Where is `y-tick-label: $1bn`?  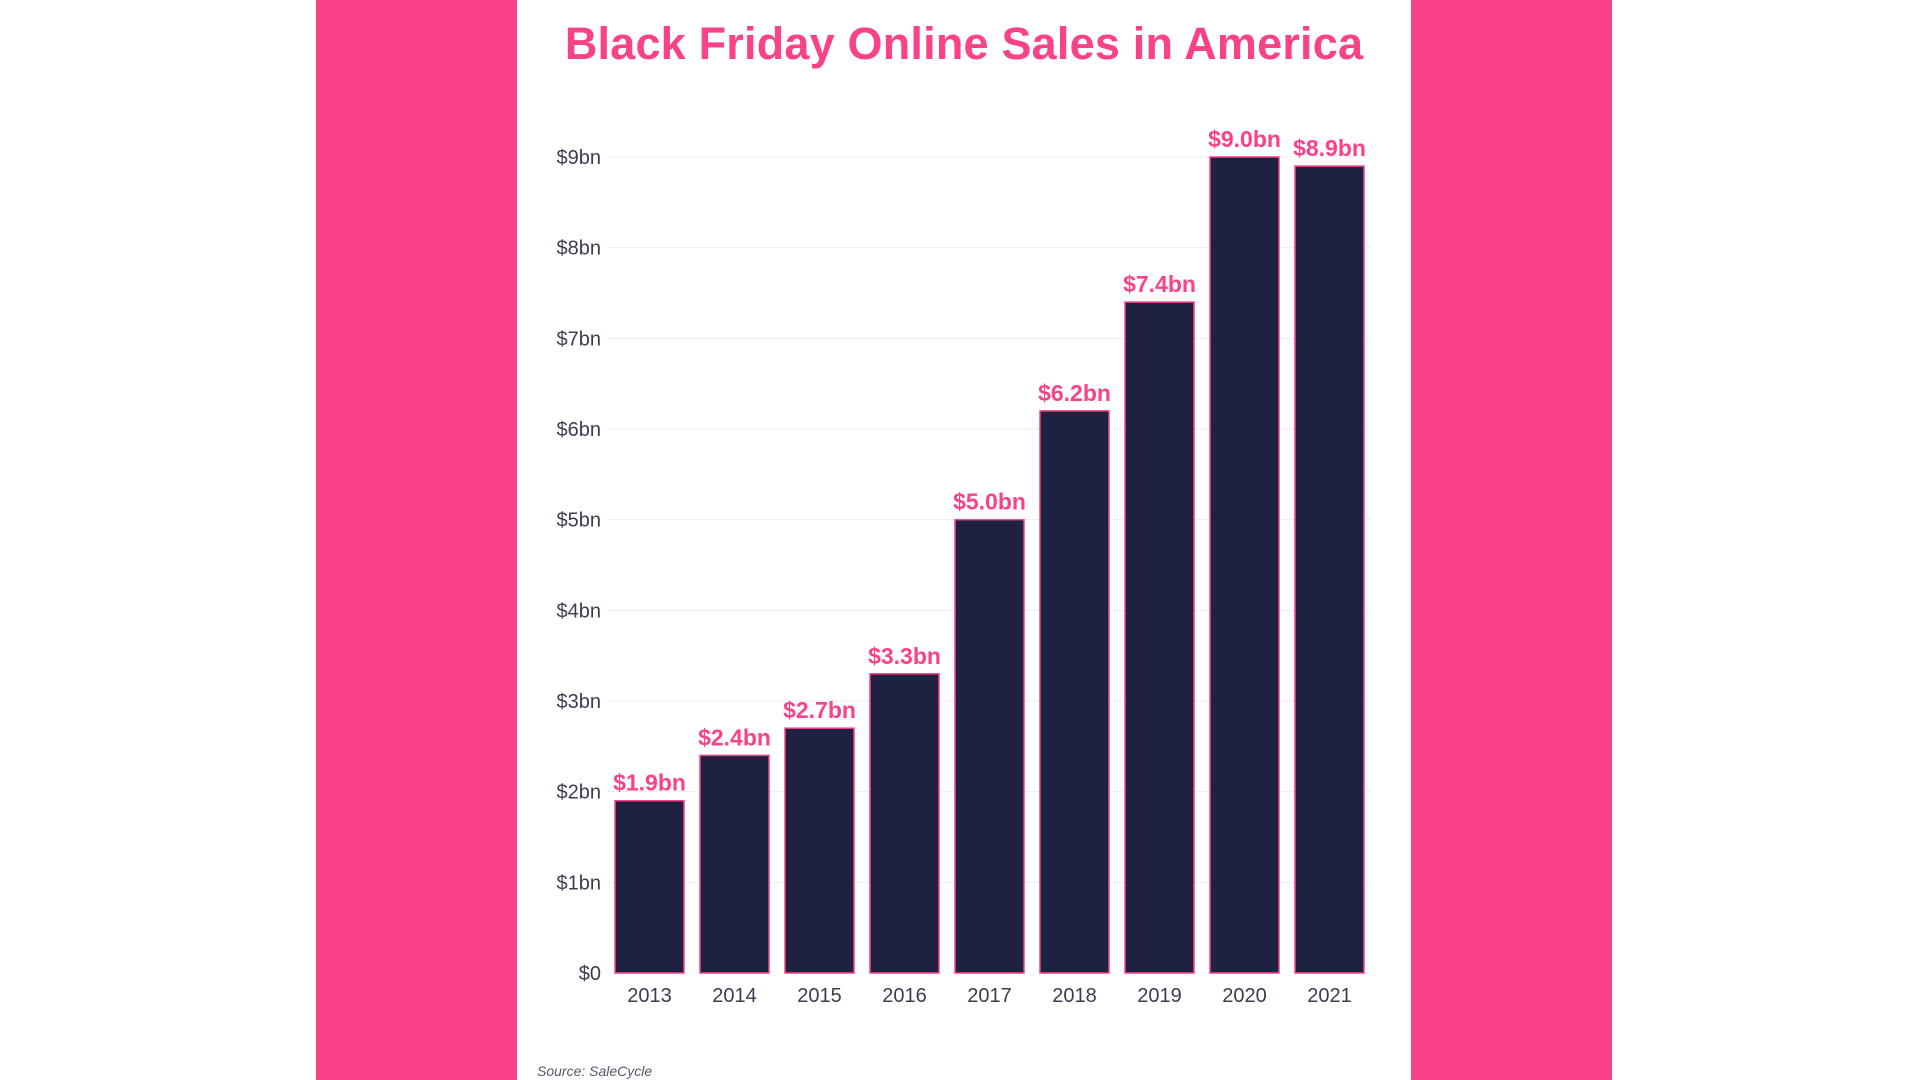 y-tick-label: $1bn is located at coordinates (579, 883).